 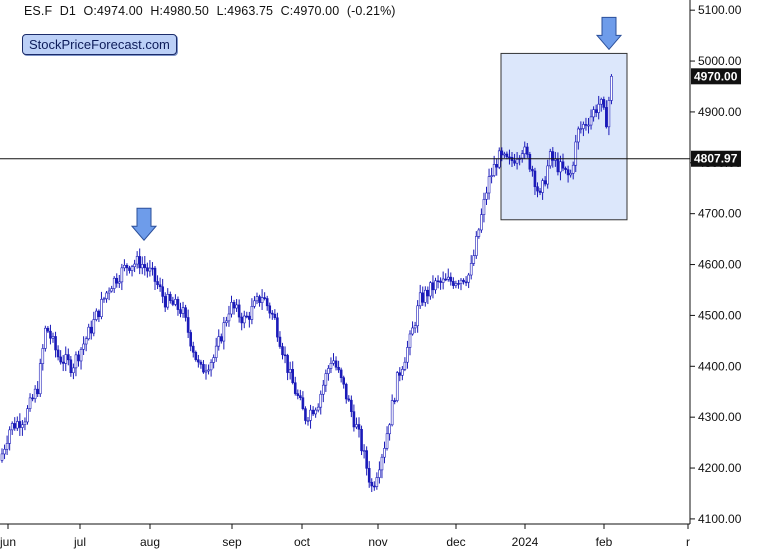 What do you see at coordinates (345, 536) in the screenshot?
I see `x-axis-ticks: jun jul aug sep oct nov dec 2024 feb r` at bounding box center [345, 536].